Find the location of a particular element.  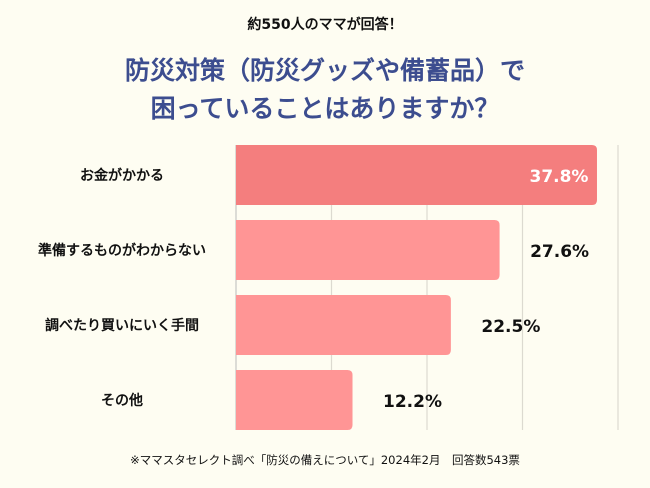

category-label: 調べたり買いにいく手間 is located at coordinates (122, 325).